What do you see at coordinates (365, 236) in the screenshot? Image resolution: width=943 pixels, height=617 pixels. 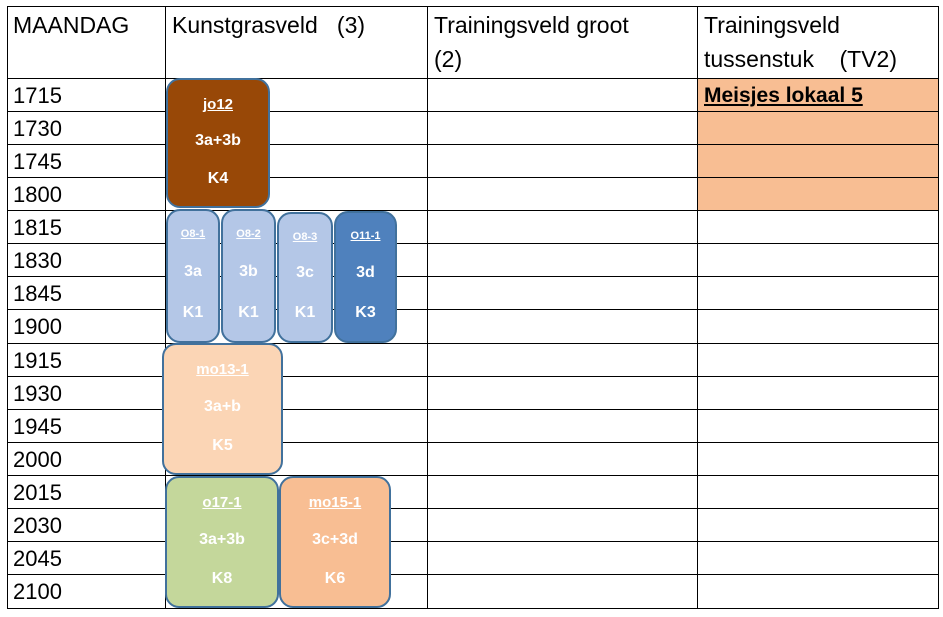 I see `team-name: O11-1` at bounding box center [365, 236].